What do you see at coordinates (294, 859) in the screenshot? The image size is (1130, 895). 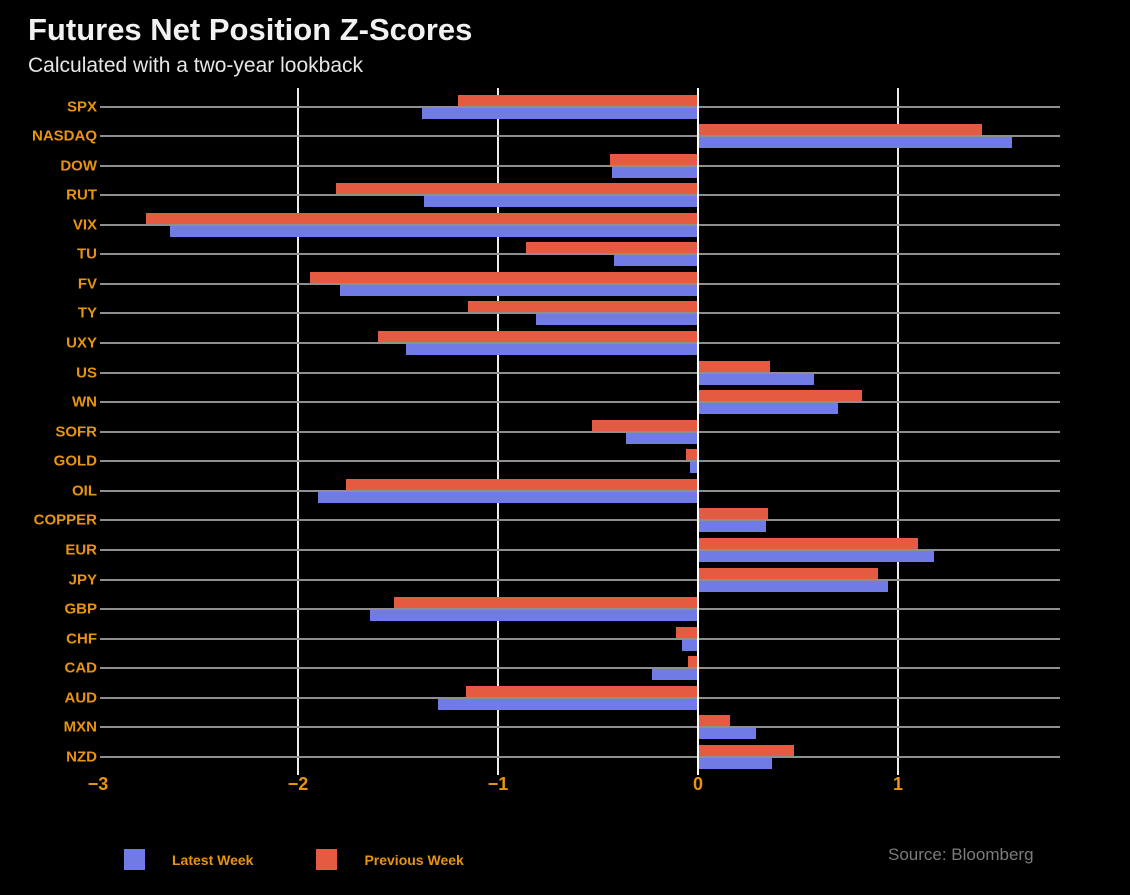 I see `chart-legend: Latest Week Previous Week` at bounding box center [294, 859].